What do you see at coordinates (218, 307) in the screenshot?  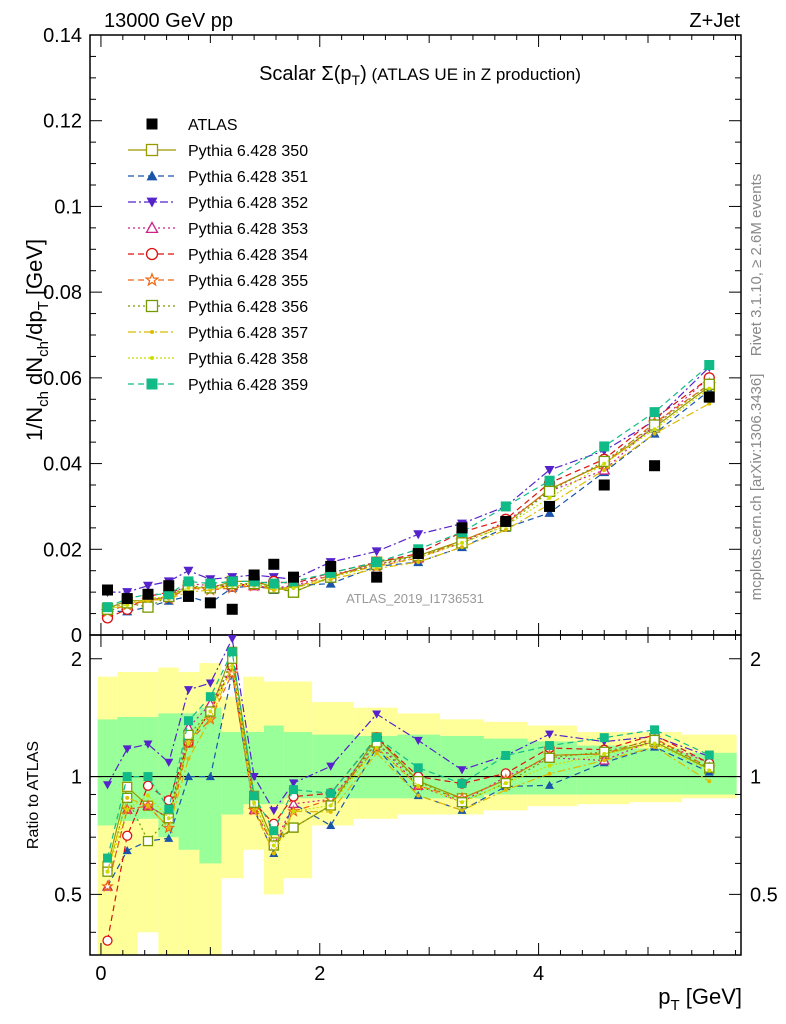 I see `legend-entry-6: Pythia 6.428 356` at bounding box center [218, 307].